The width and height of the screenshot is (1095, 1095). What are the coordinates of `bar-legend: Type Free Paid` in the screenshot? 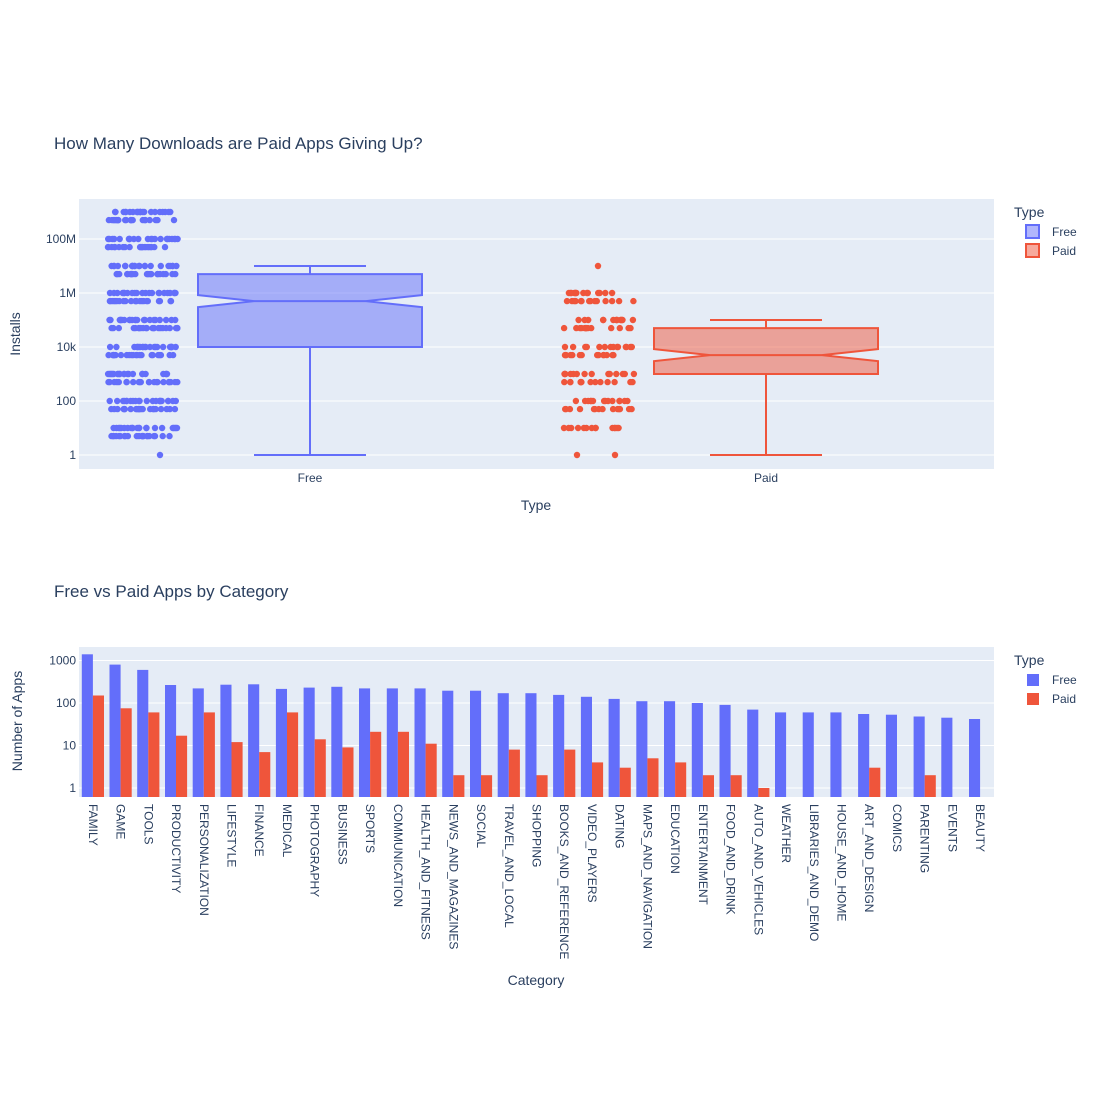 It's located at (1045, 679).